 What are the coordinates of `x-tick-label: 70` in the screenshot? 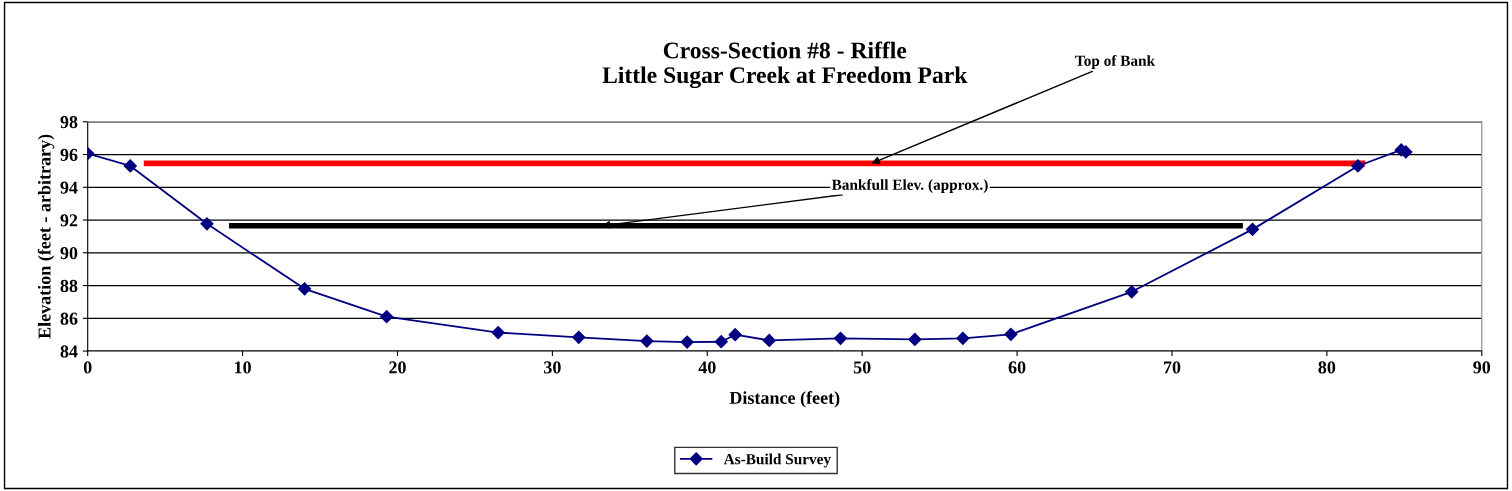 It's located at (1172, 367).